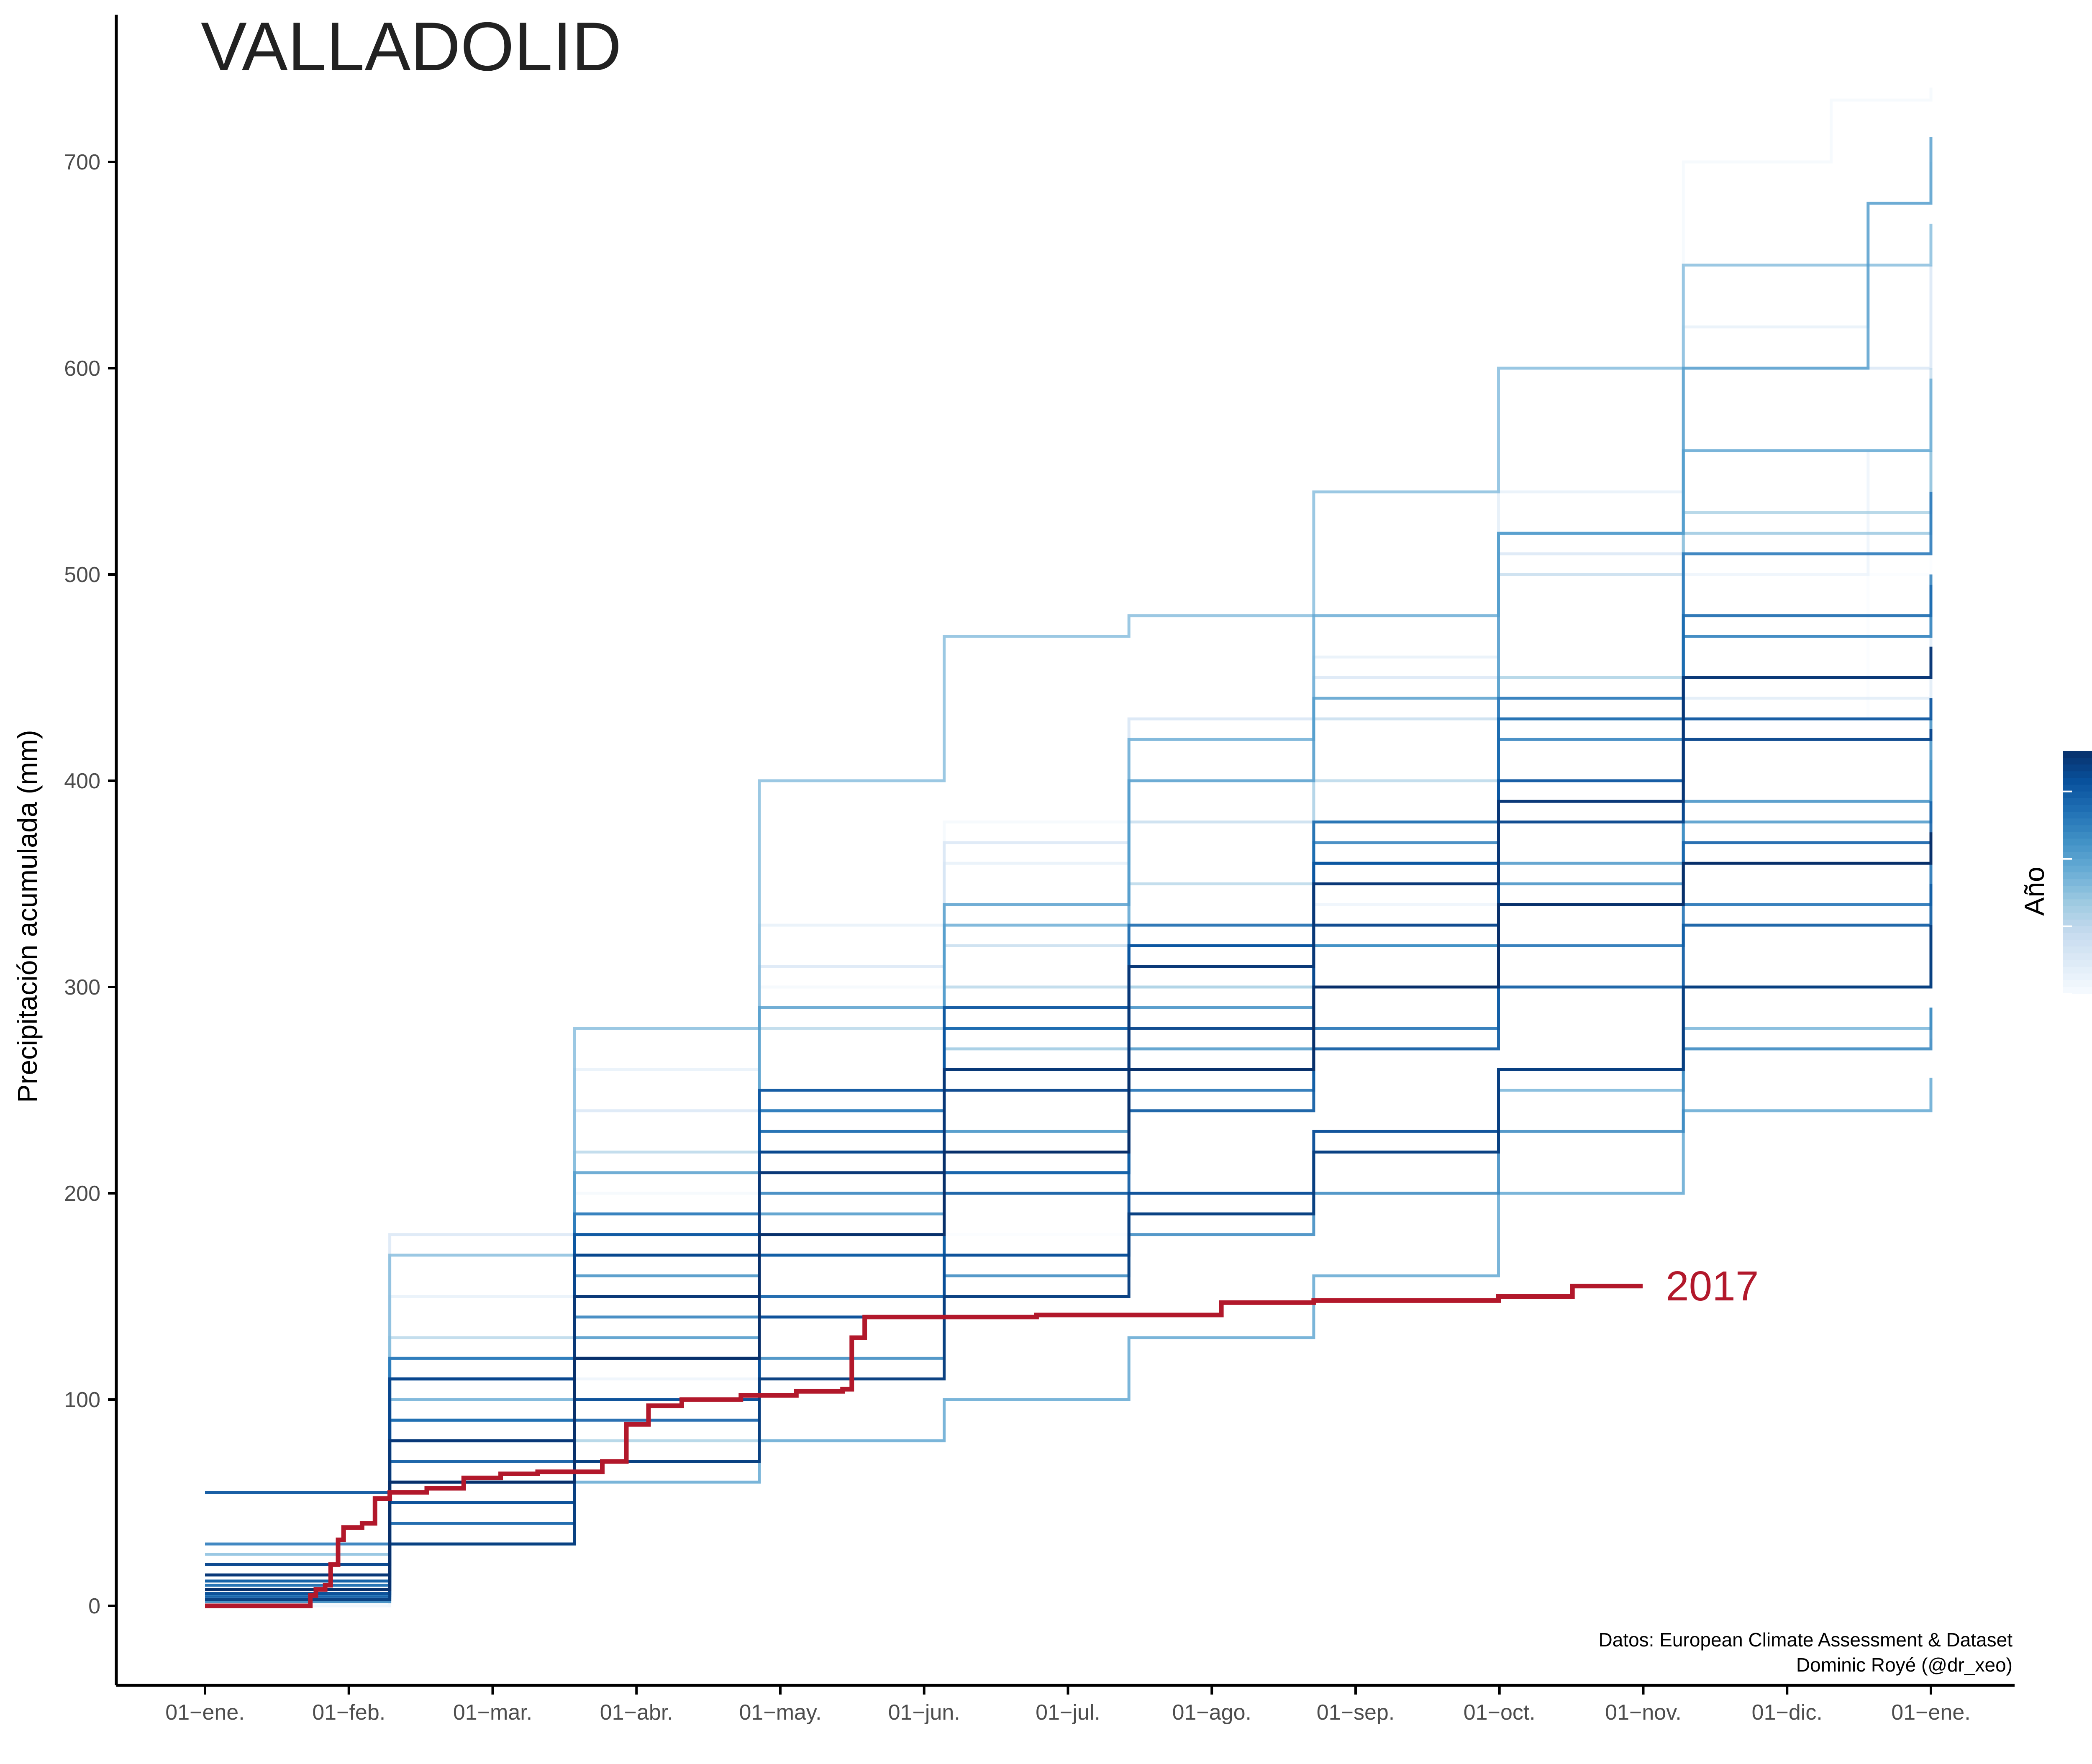 The image size is (2092, 1764). I want to click on x-tick-label: 01−mar., so click(492, 1712).